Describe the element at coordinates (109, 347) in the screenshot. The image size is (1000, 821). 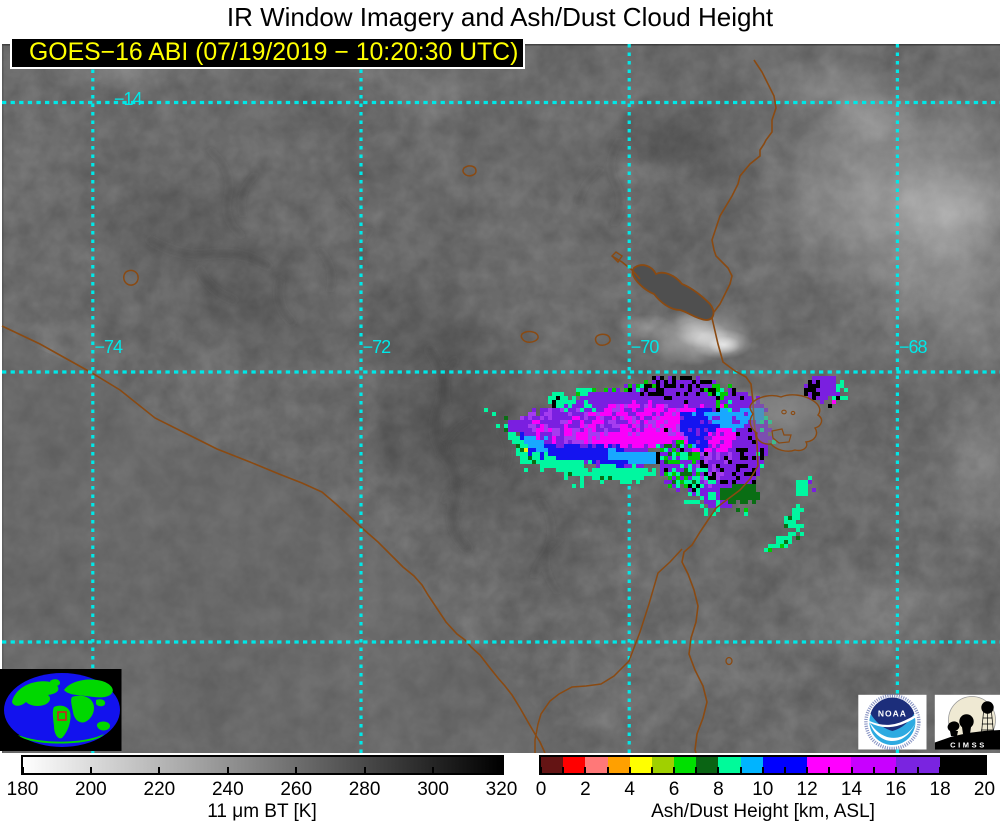
I see `svg-text: −74` at that location.